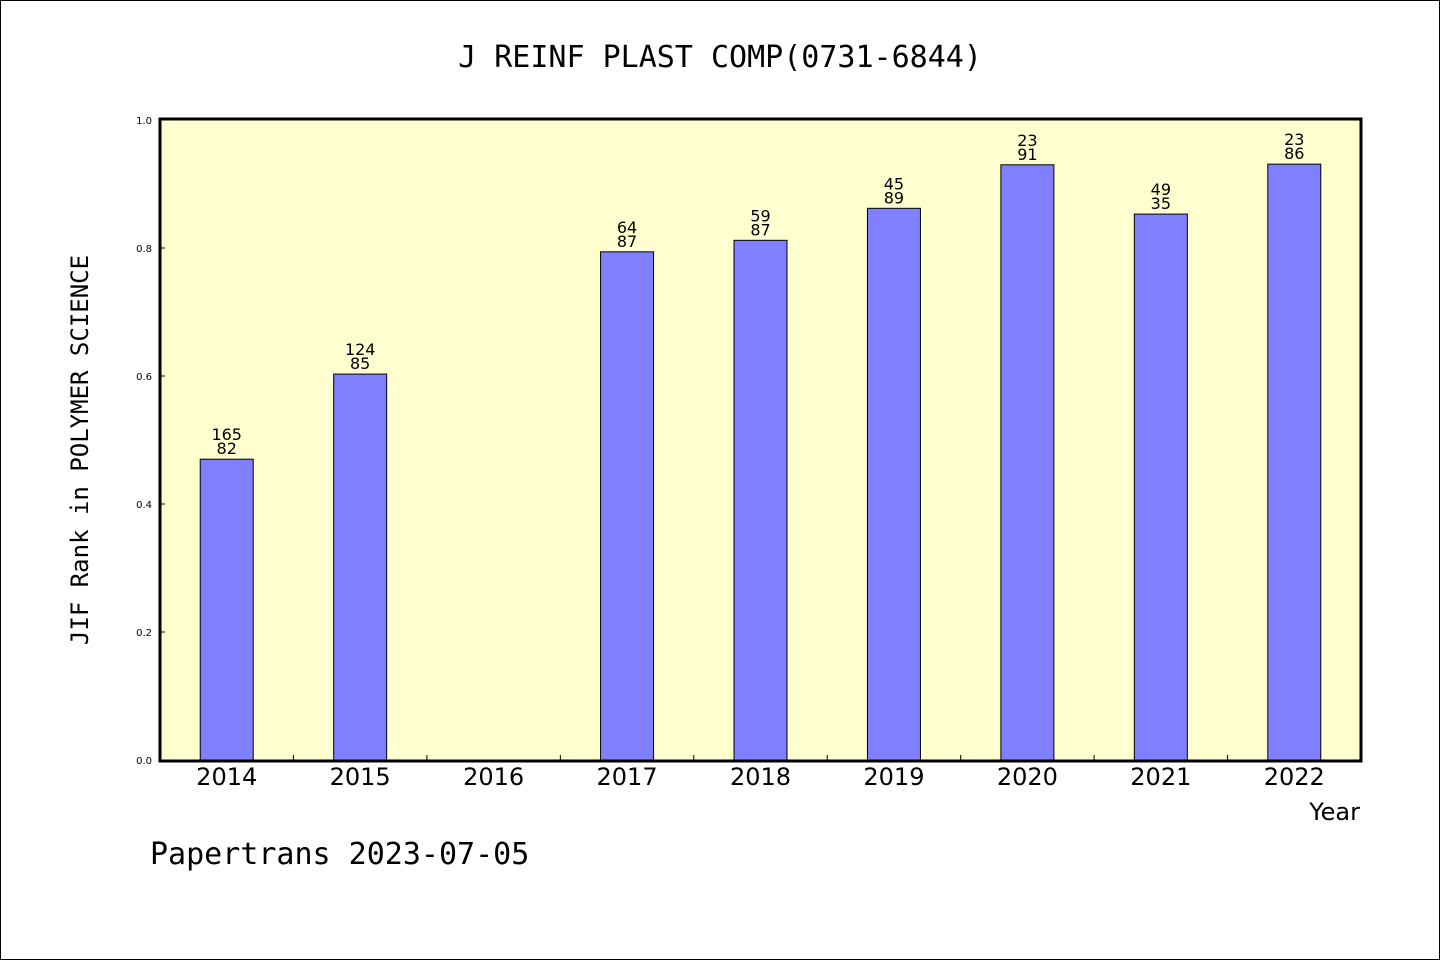 Image resolution: width=1440 pixels, height=960 pixels. I want to click on bar-2021, so click(1160, 487).